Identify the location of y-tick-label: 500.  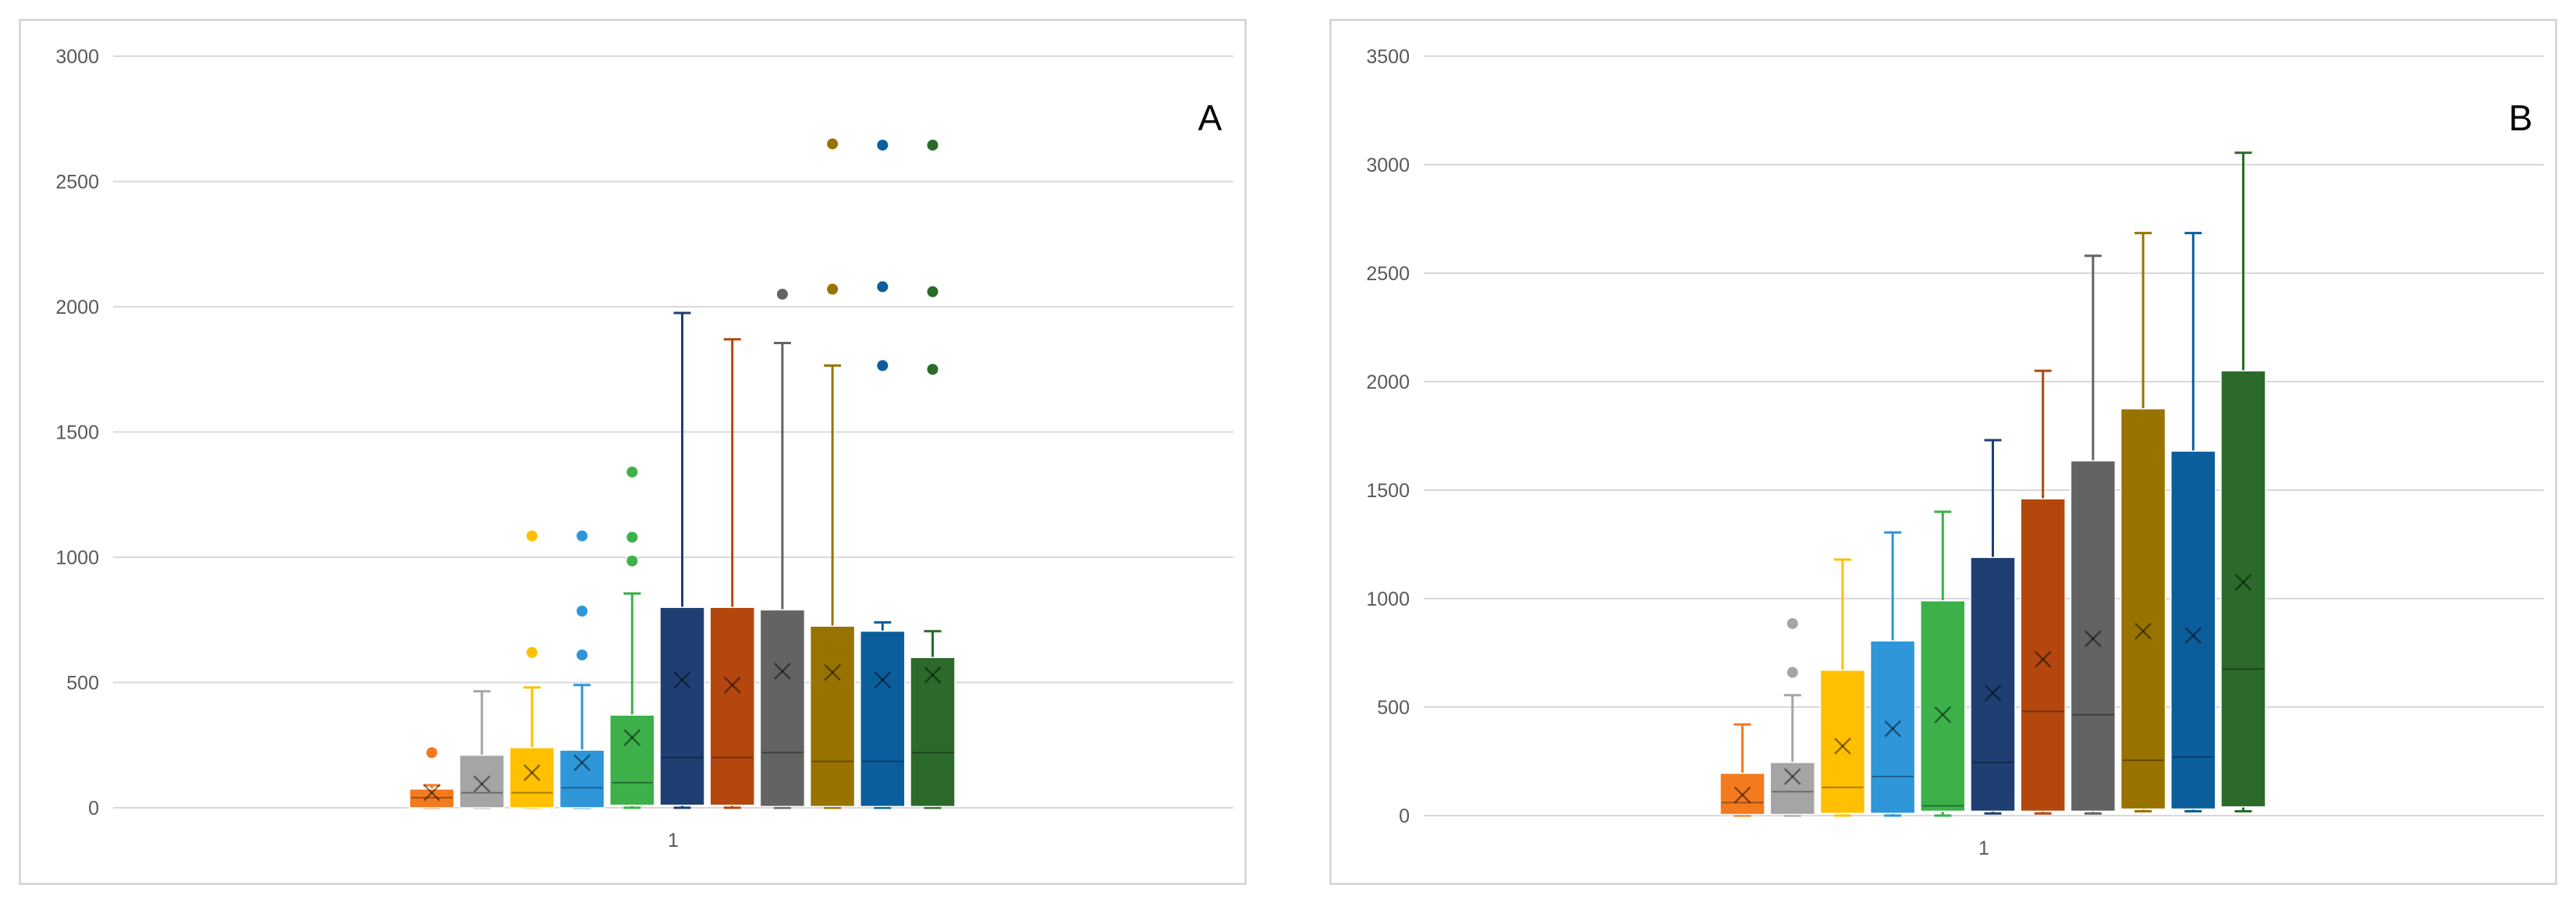
(82, 684).